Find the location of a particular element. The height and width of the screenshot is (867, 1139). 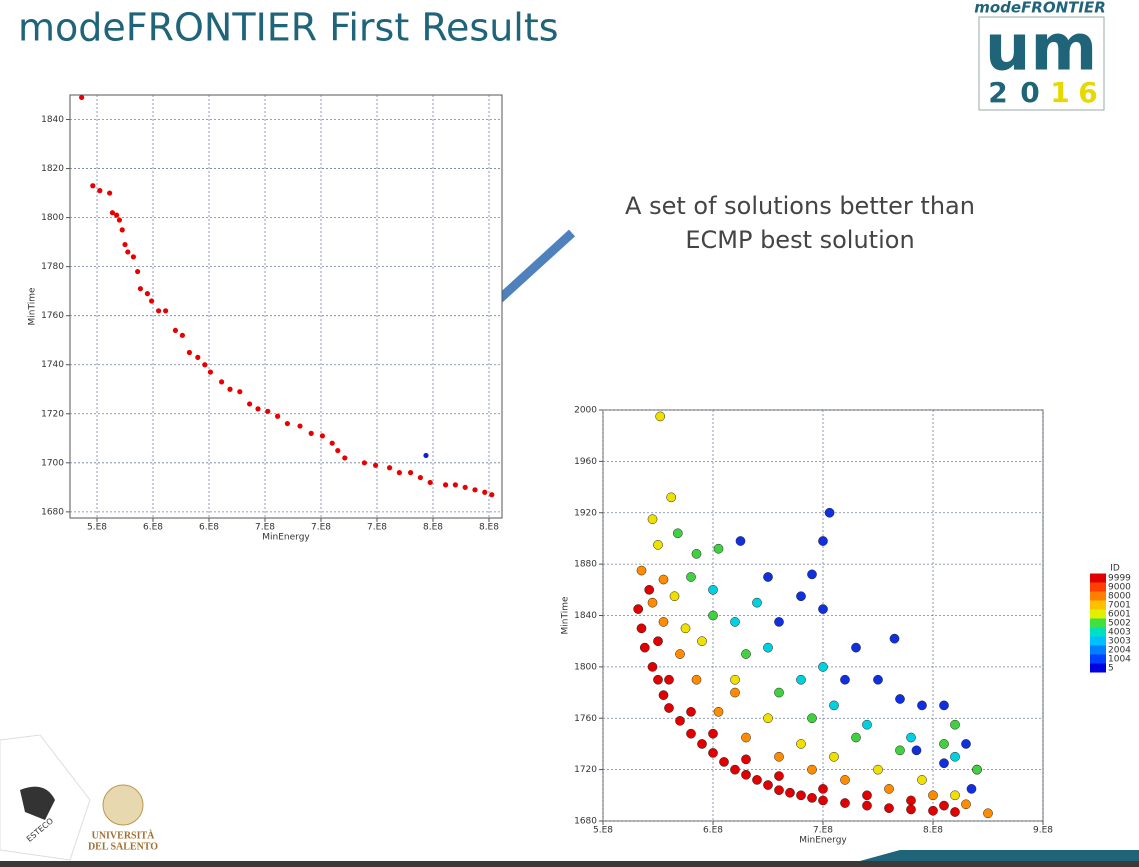

colorbar-label: 4003 is located at coordinates (1119, 633).